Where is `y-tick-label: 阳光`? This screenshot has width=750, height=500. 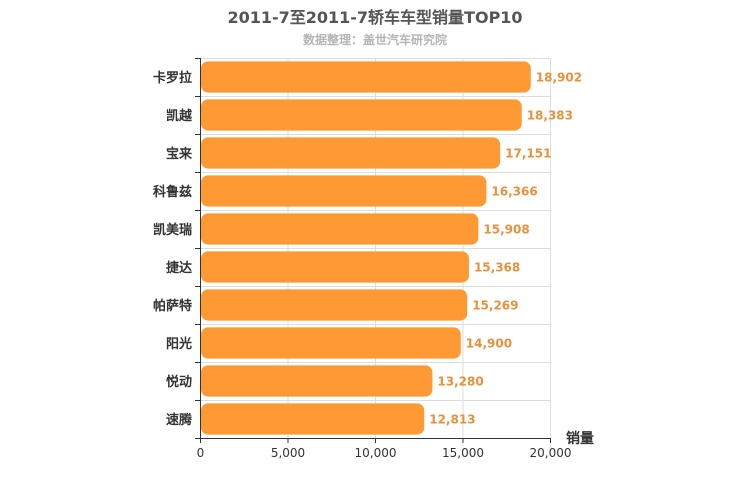
y-tick-label: 阳光 is located at coordinates (179, 344).